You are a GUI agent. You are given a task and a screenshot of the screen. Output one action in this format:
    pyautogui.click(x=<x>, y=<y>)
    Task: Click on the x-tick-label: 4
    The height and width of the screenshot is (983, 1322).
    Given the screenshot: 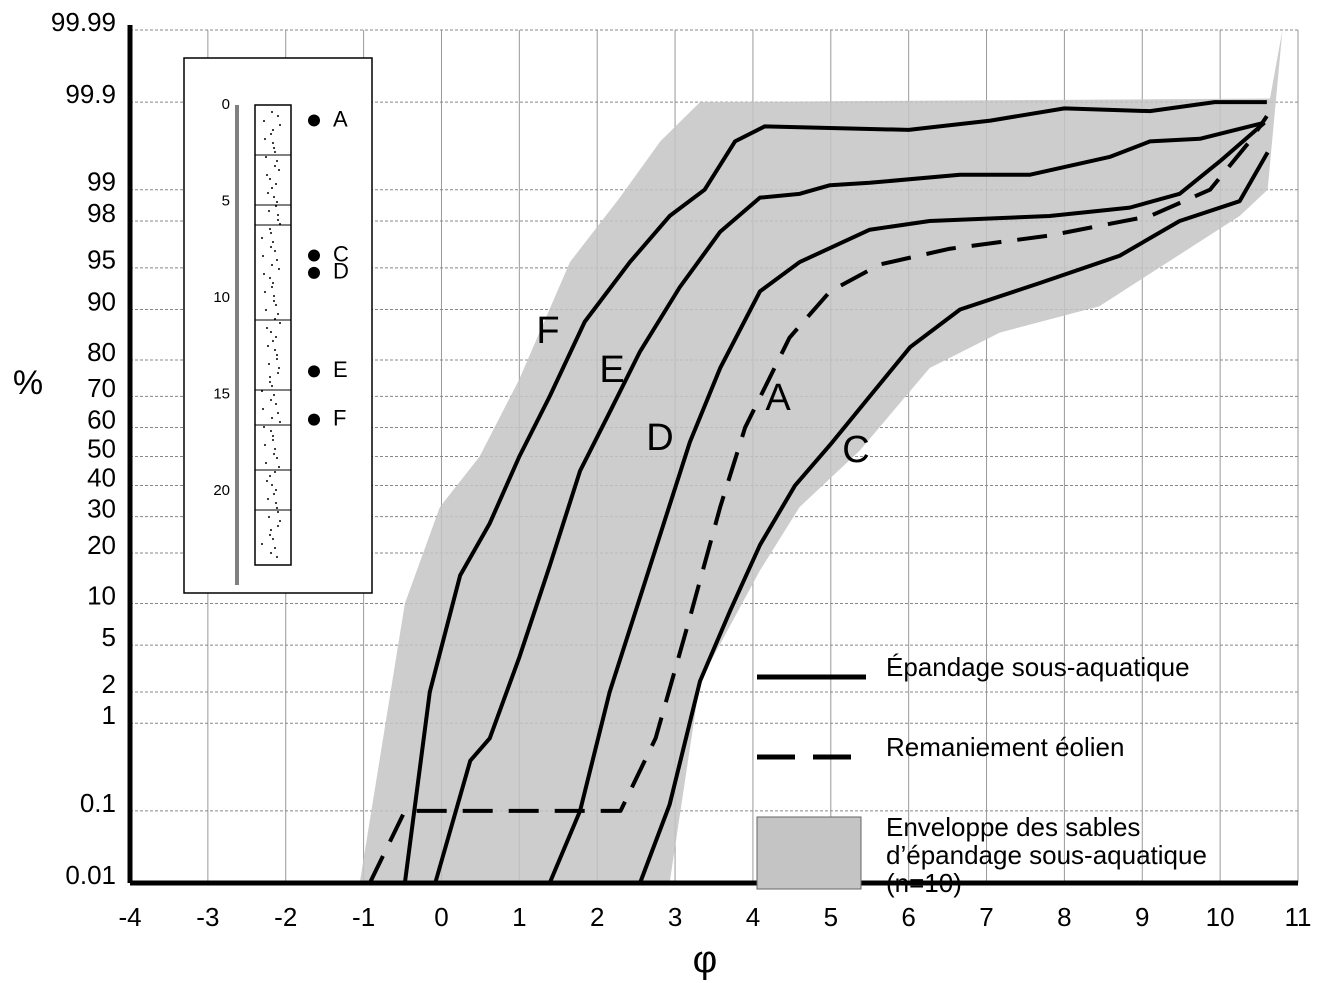 What is the action you would take?
    pyautogui.click(x=753, y=917)
    